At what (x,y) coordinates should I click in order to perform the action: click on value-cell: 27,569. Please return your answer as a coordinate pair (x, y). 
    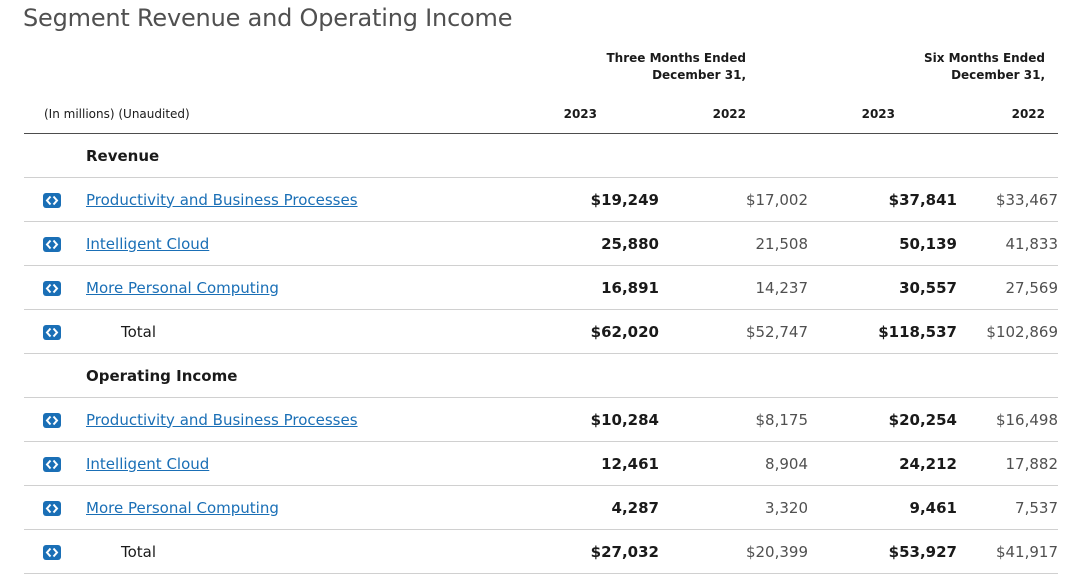
    Looking at the image, I should click on (1007, 287).